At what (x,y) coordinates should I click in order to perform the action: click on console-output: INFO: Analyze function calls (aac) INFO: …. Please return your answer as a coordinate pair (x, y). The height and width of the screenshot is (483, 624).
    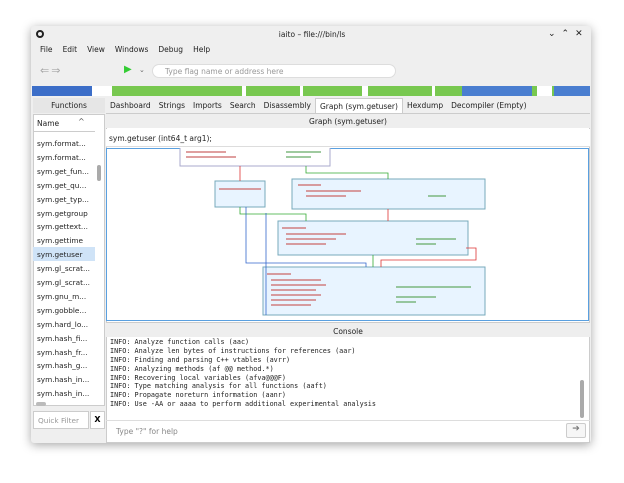
    Looking at the image, I should click on (243, 373).